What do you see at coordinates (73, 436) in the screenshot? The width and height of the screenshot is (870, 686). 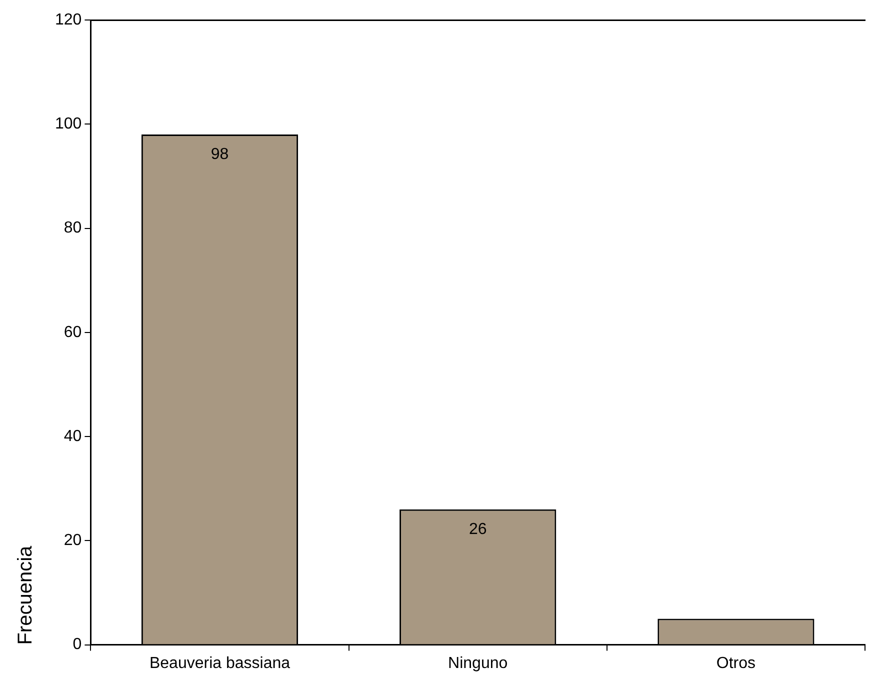 I see `y-tick-label: 40` at bounding box center [73, 436].